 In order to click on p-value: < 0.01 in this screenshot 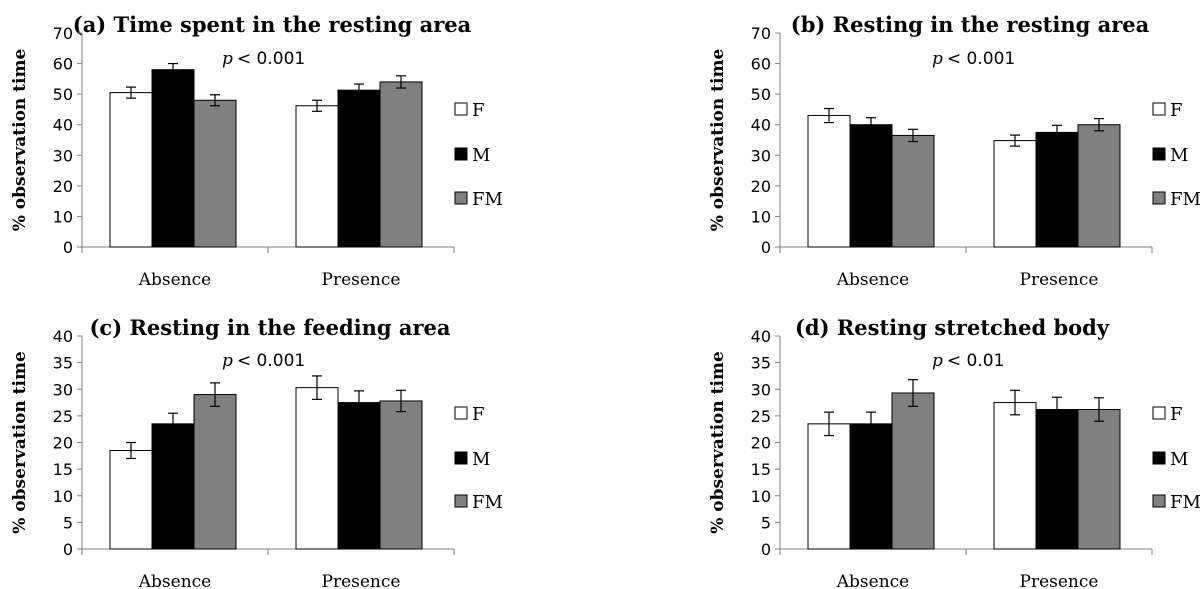, I will do `click(976, 361)`.